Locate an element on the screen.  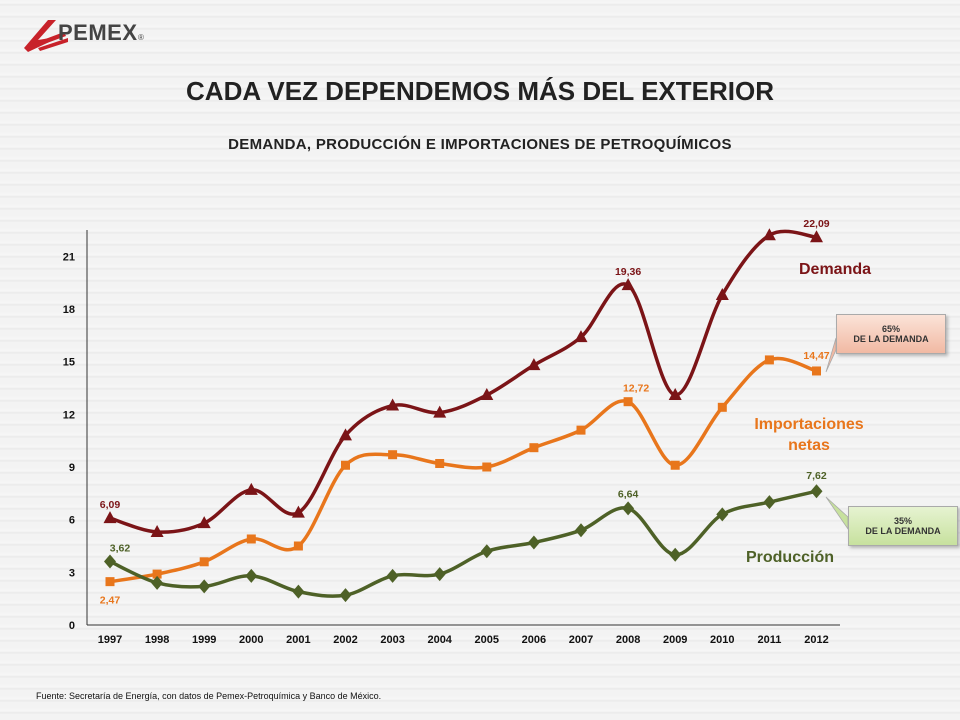
producci-n-data-label: 6,64 is located at coordinates (628, 494).